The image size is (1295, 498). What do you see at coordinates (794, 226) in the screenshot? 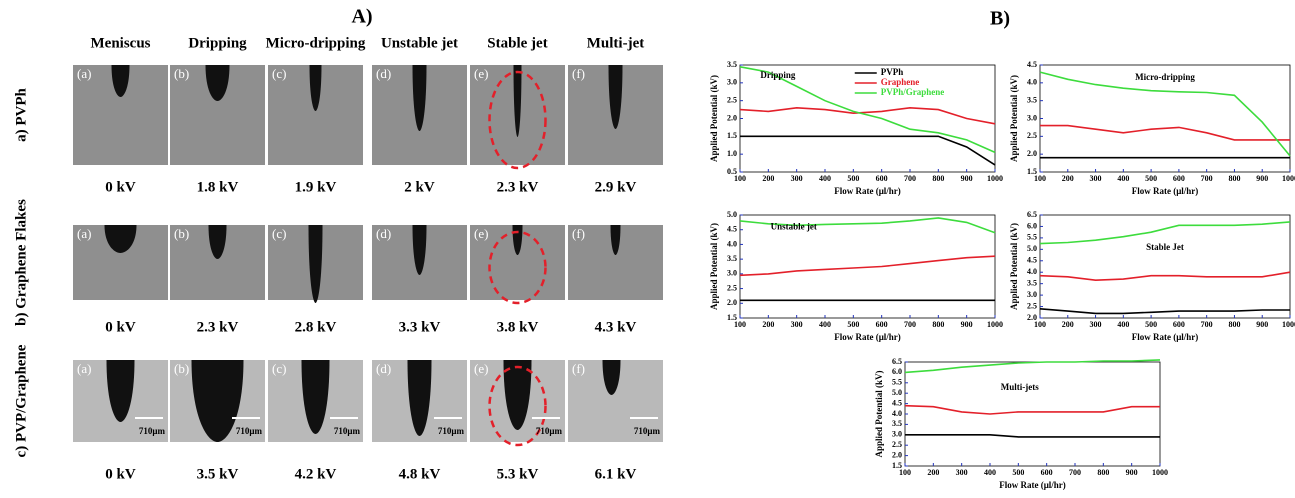
I see `chart-title: Unstable jet` at bounding box center [794, 226].